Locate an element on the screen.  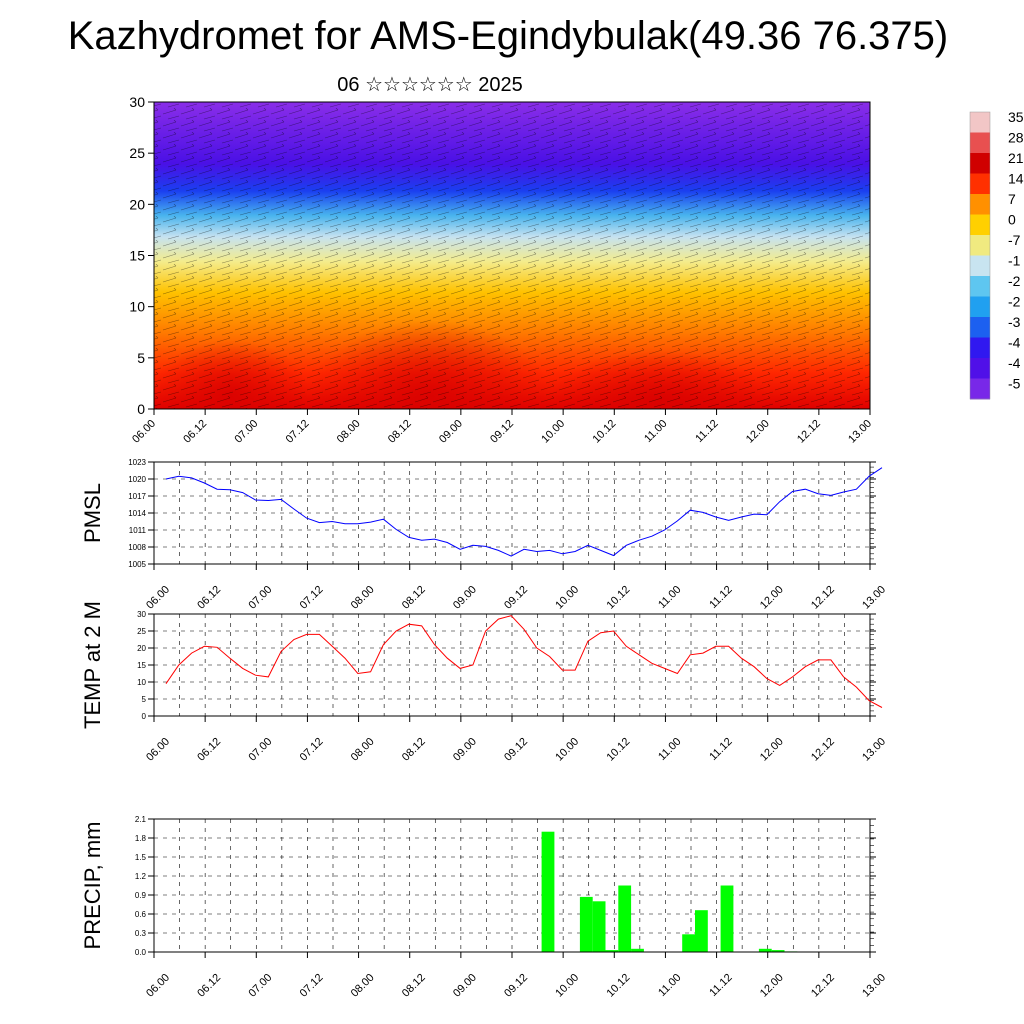
y-axis-label: PRECIP, mm is located at coordinates (92, 886).